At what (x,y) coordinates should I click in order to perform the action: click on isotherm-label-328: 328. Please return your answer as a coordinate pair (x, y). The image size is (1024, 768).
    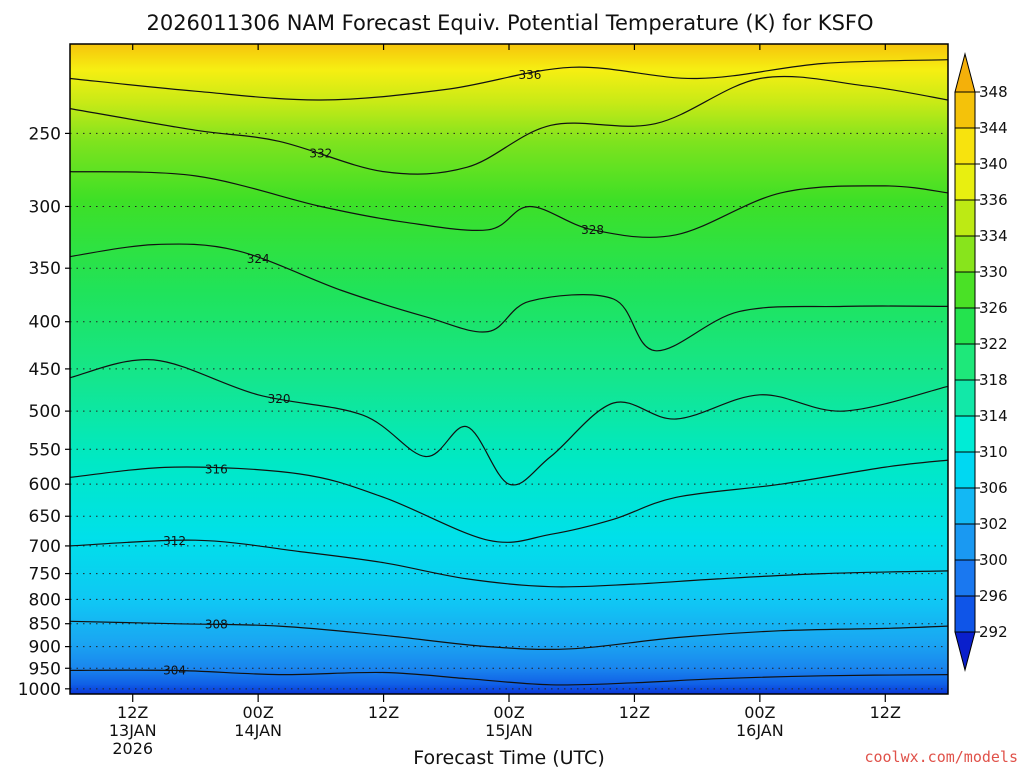
    Looking at the image, I should click on (592, 230).